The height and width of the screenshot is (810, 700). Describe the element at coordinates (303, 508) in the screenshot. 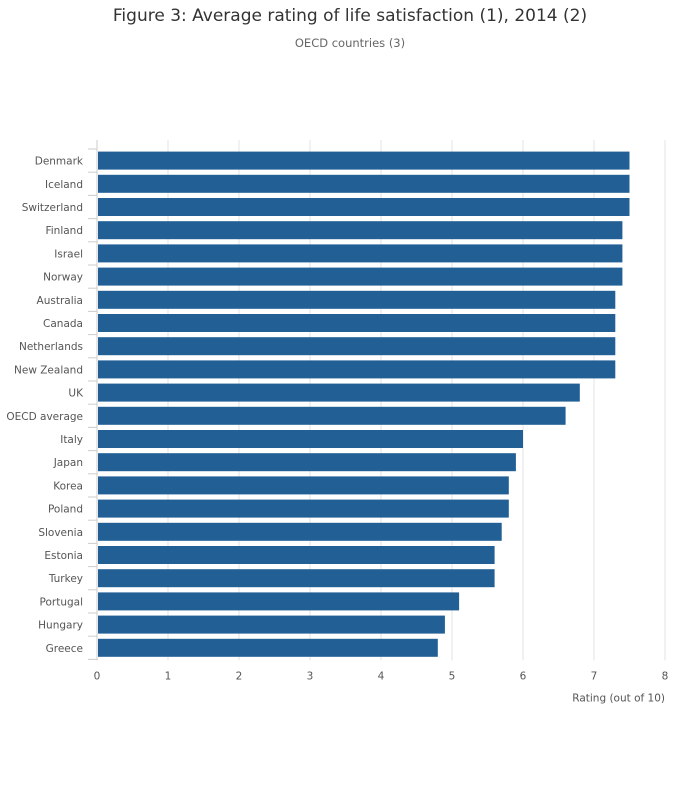

I see `bar-poland` at that location.